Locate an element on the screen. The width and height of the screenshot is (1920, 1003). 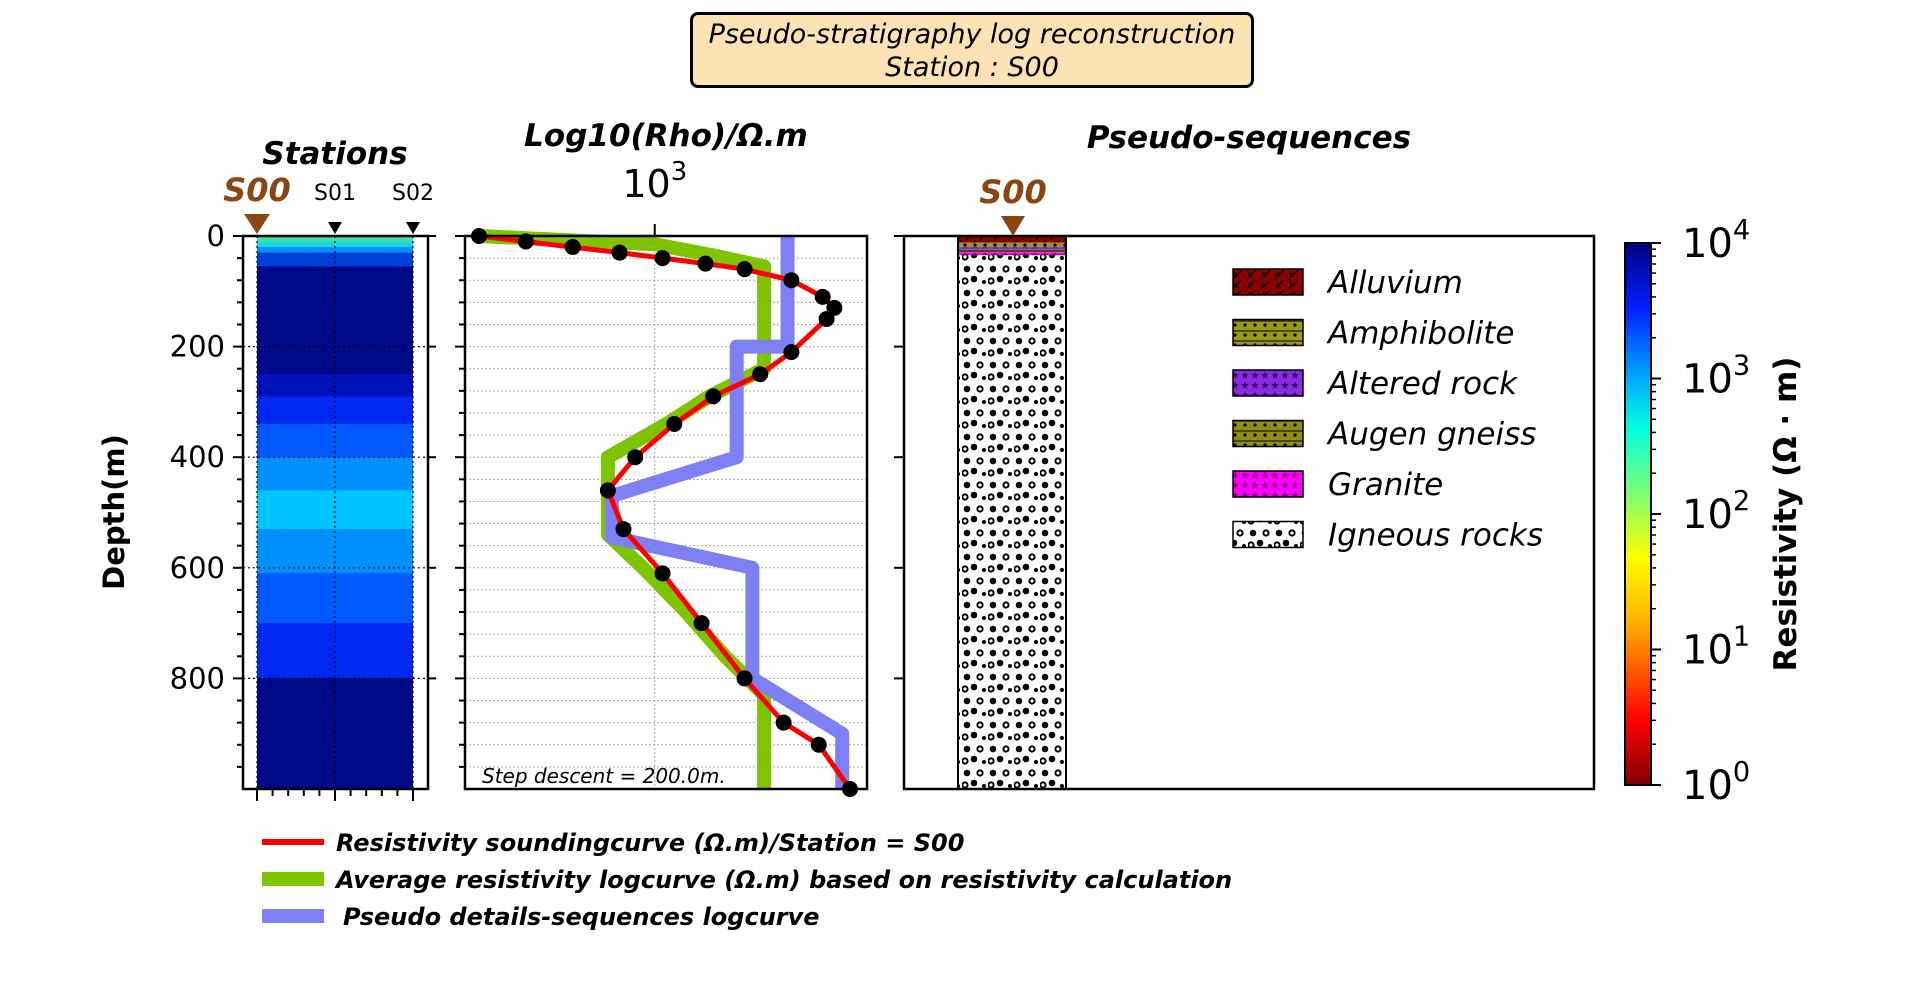
colorbar: 10⁰ 10¹ 10² 10³ 10⁴ Resistivity (Ω · m) is located at coordinates (1714, 512).